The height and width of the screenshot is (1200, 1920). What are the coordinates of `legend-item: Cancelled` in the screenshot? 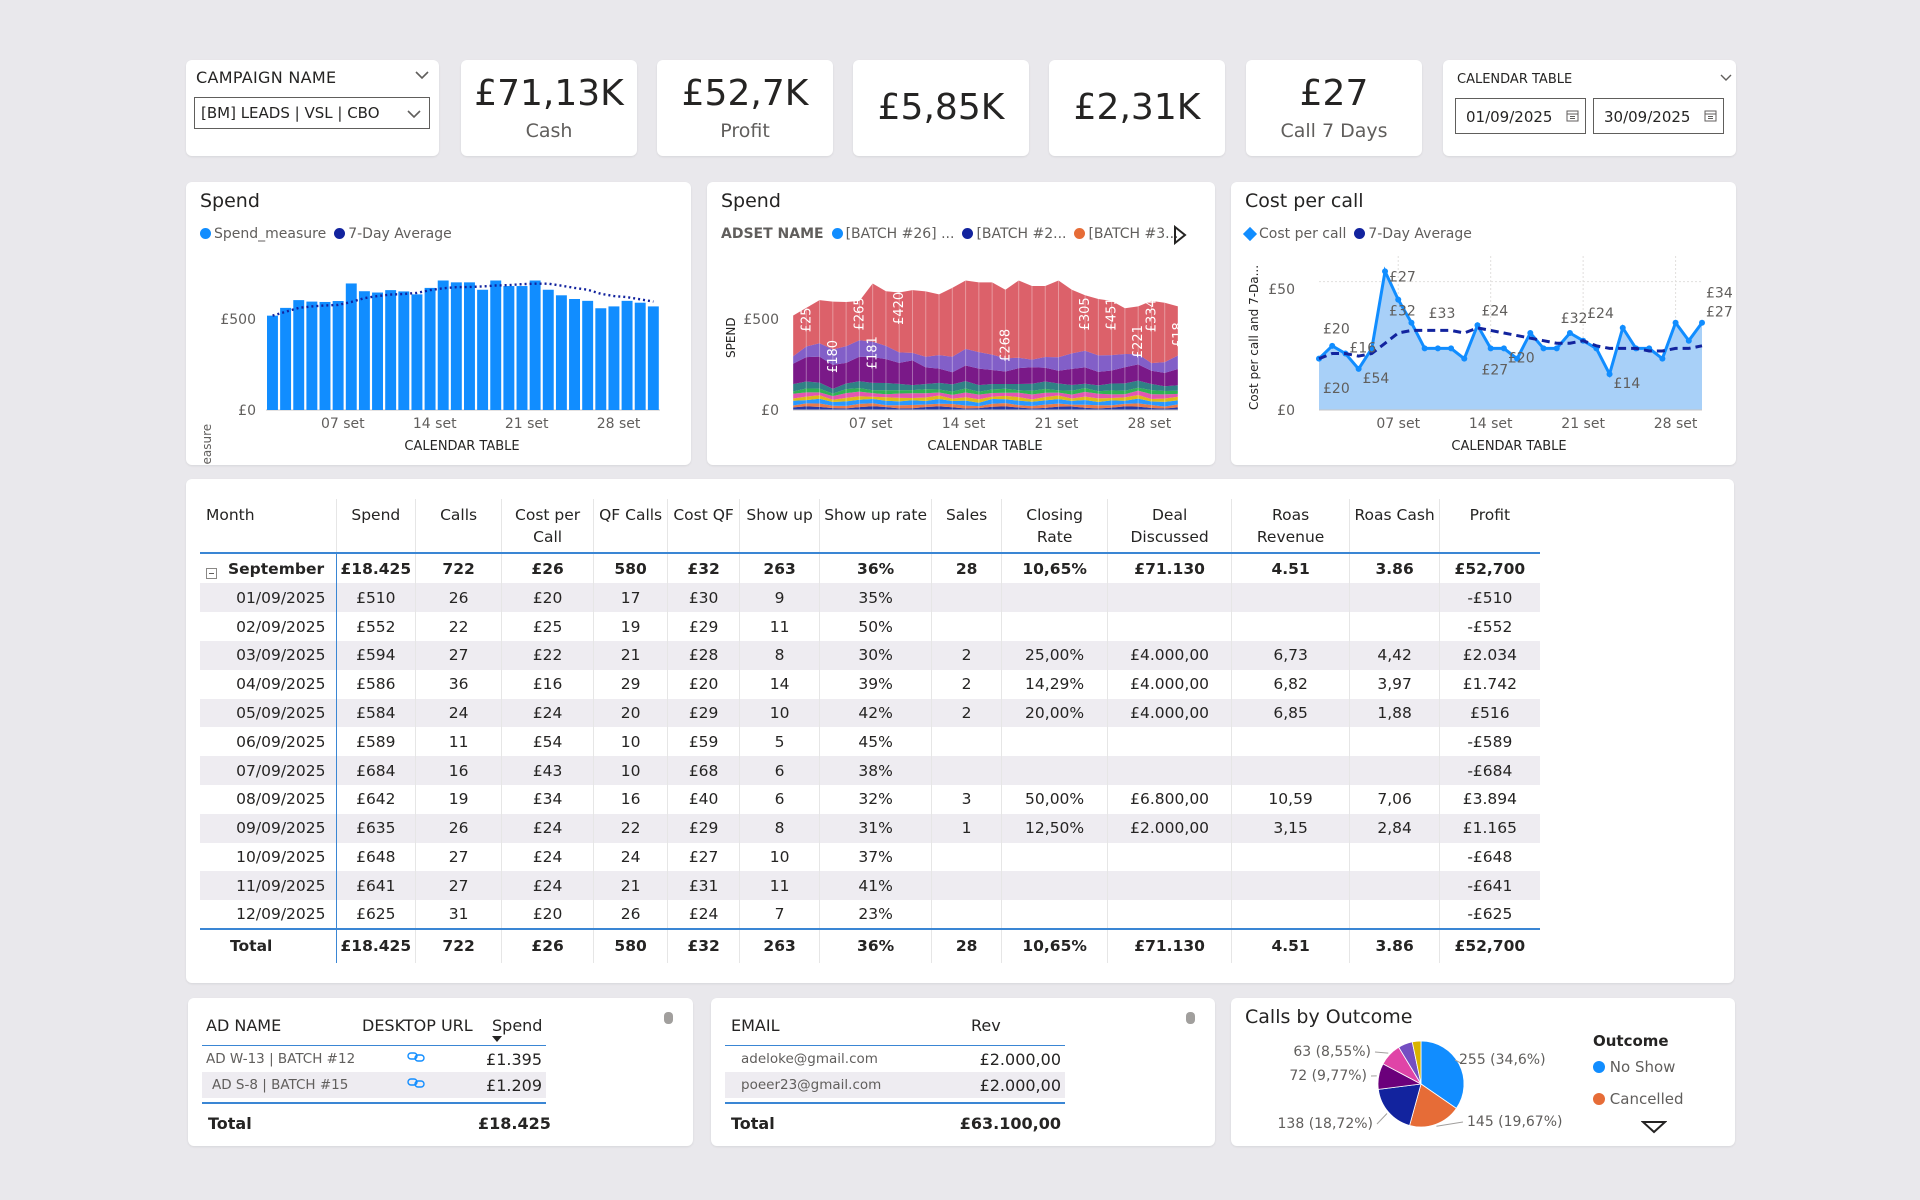 It's located at (1638, 1099).